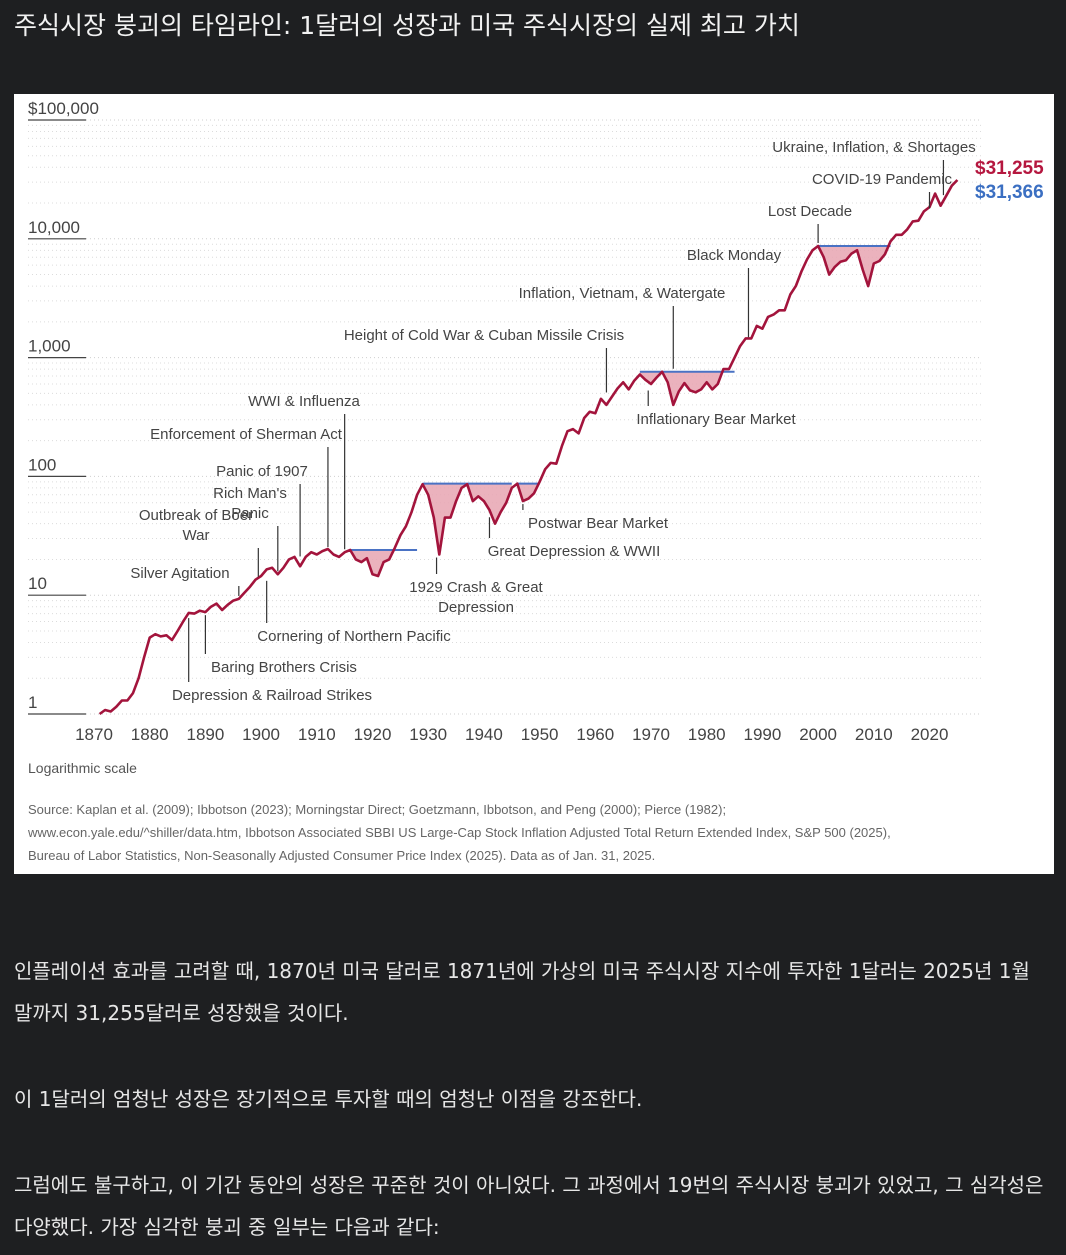 The height and width of the screenshot is (1255, 1066). Describe the element at coordinates (762, 734) in the screenshot. I see `x-tick-label: 1990` at that location.